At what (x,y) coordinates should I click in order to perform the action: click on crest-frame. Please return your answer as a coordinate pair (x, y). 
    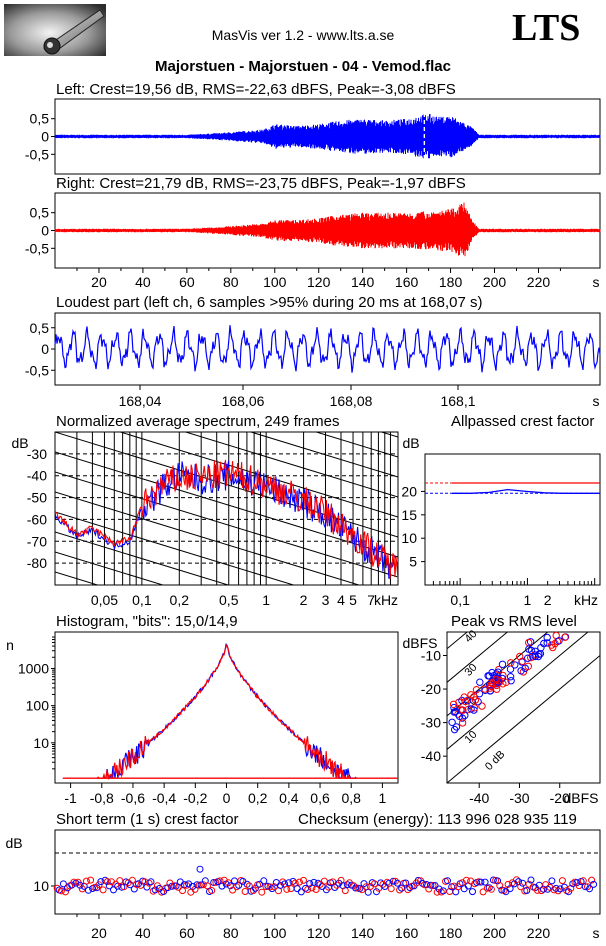
    Looking at the image, I should click on (327, 872).